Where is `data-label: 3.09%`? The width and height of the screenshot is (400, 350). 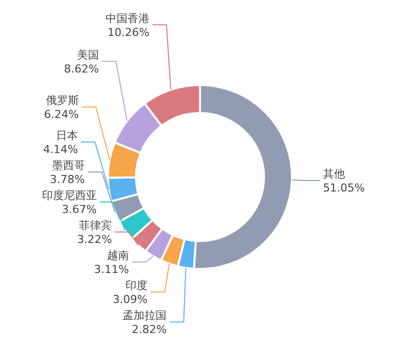 data-label: 3.09% is located at coordinates (130, 299).